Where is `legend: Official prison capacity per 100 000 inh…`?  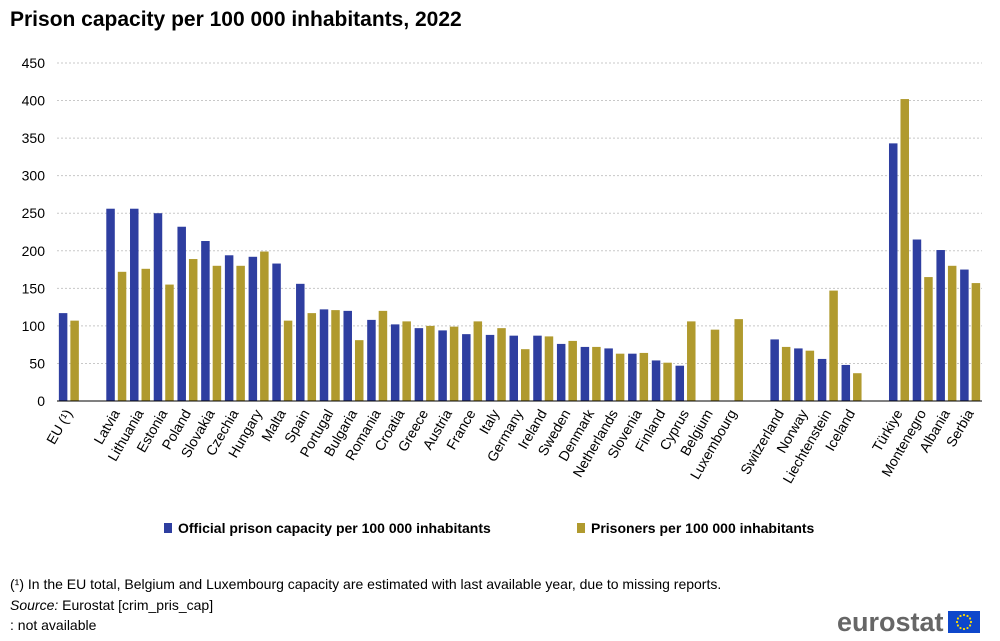
legend: Official prison capacity per 100 000 inh… is located at coordinates (500, 531).